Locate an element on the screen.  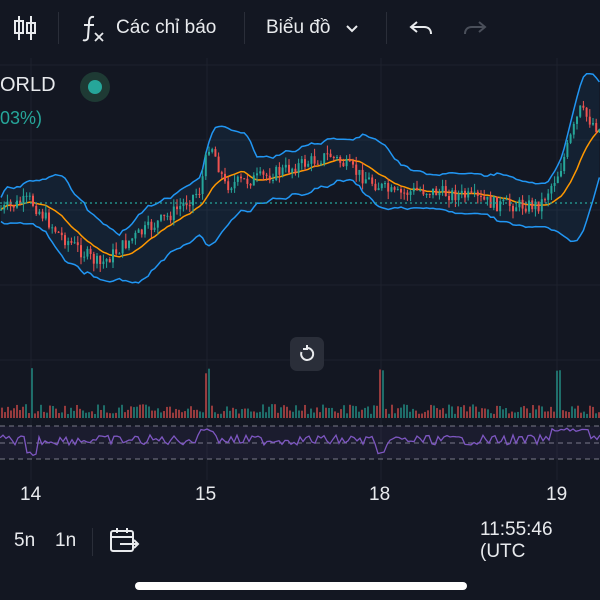
undo-button is located at coordinates (421, 28).